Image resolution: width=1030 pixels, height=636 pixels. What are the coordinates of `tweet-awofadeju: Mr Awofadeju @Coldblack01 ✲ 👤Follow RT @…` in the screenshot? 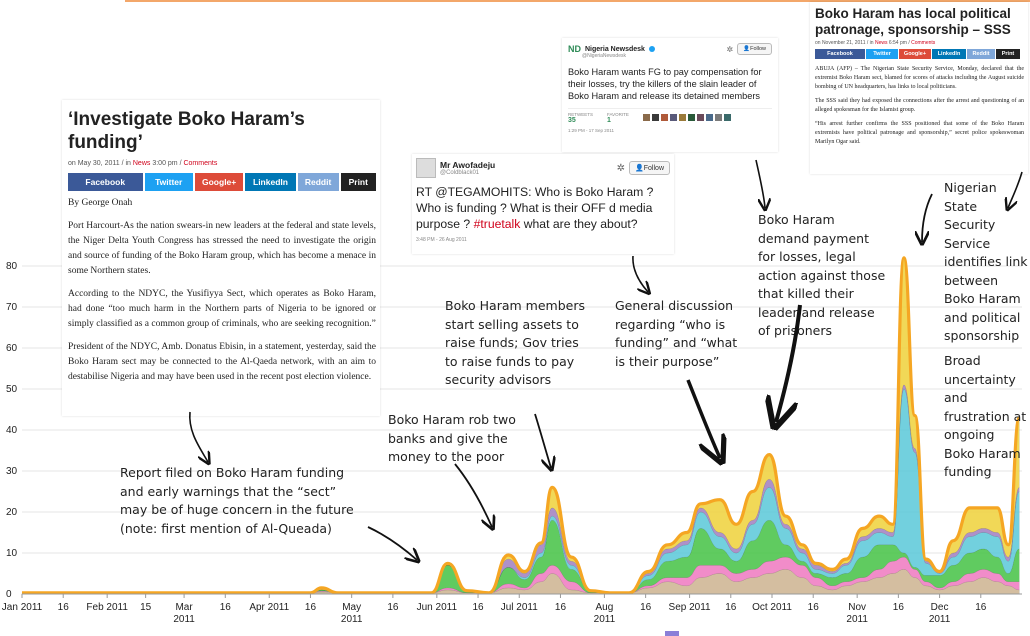 It's located at (543, 204).